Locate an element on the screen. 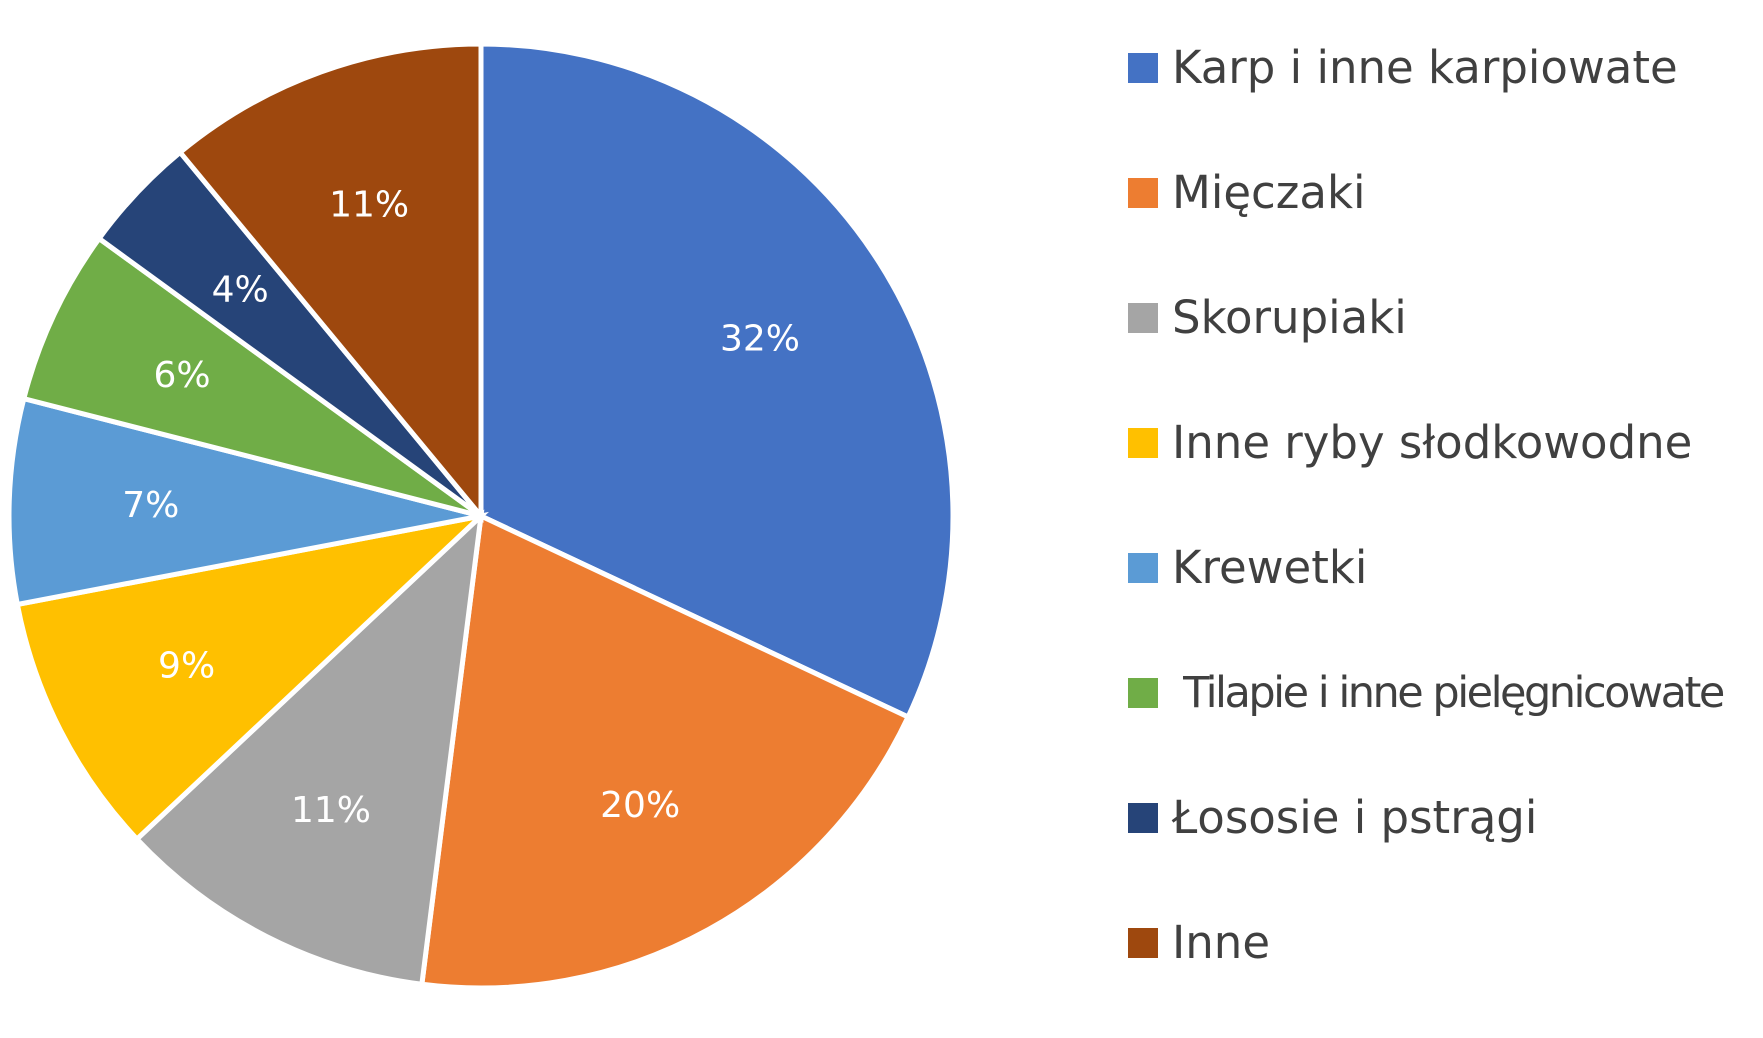  legend-label-7: Inne is located at coordinates (1221, 942).